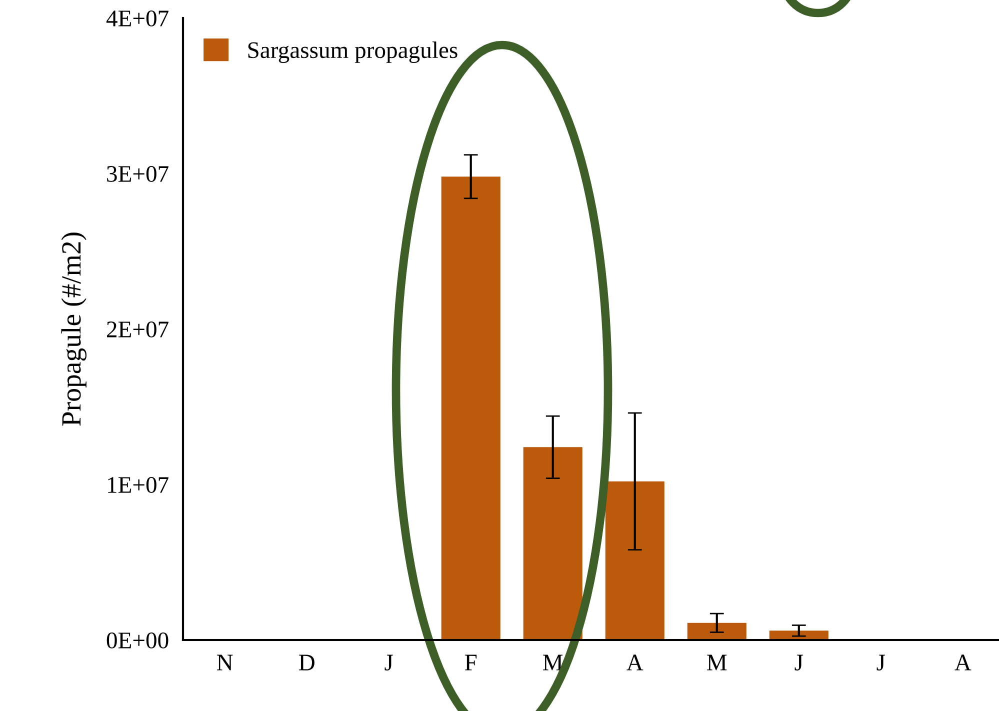  I want to click on y-tick-label: 3E+07, so click(137, 174).